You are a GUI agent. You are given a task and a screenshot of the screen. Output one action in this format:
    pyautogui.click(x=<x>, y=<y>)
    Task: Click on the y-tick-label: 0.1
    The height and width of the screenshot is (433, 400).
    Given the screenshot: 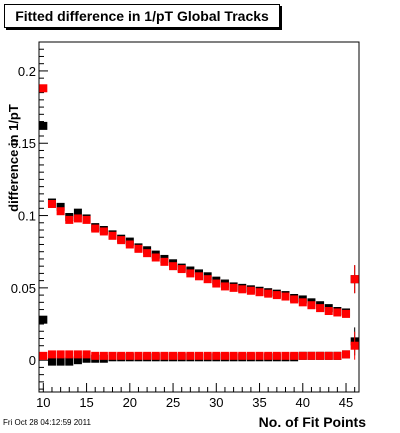 What is the action you would take?
    pyautogui.click(x=27, y=216)
    